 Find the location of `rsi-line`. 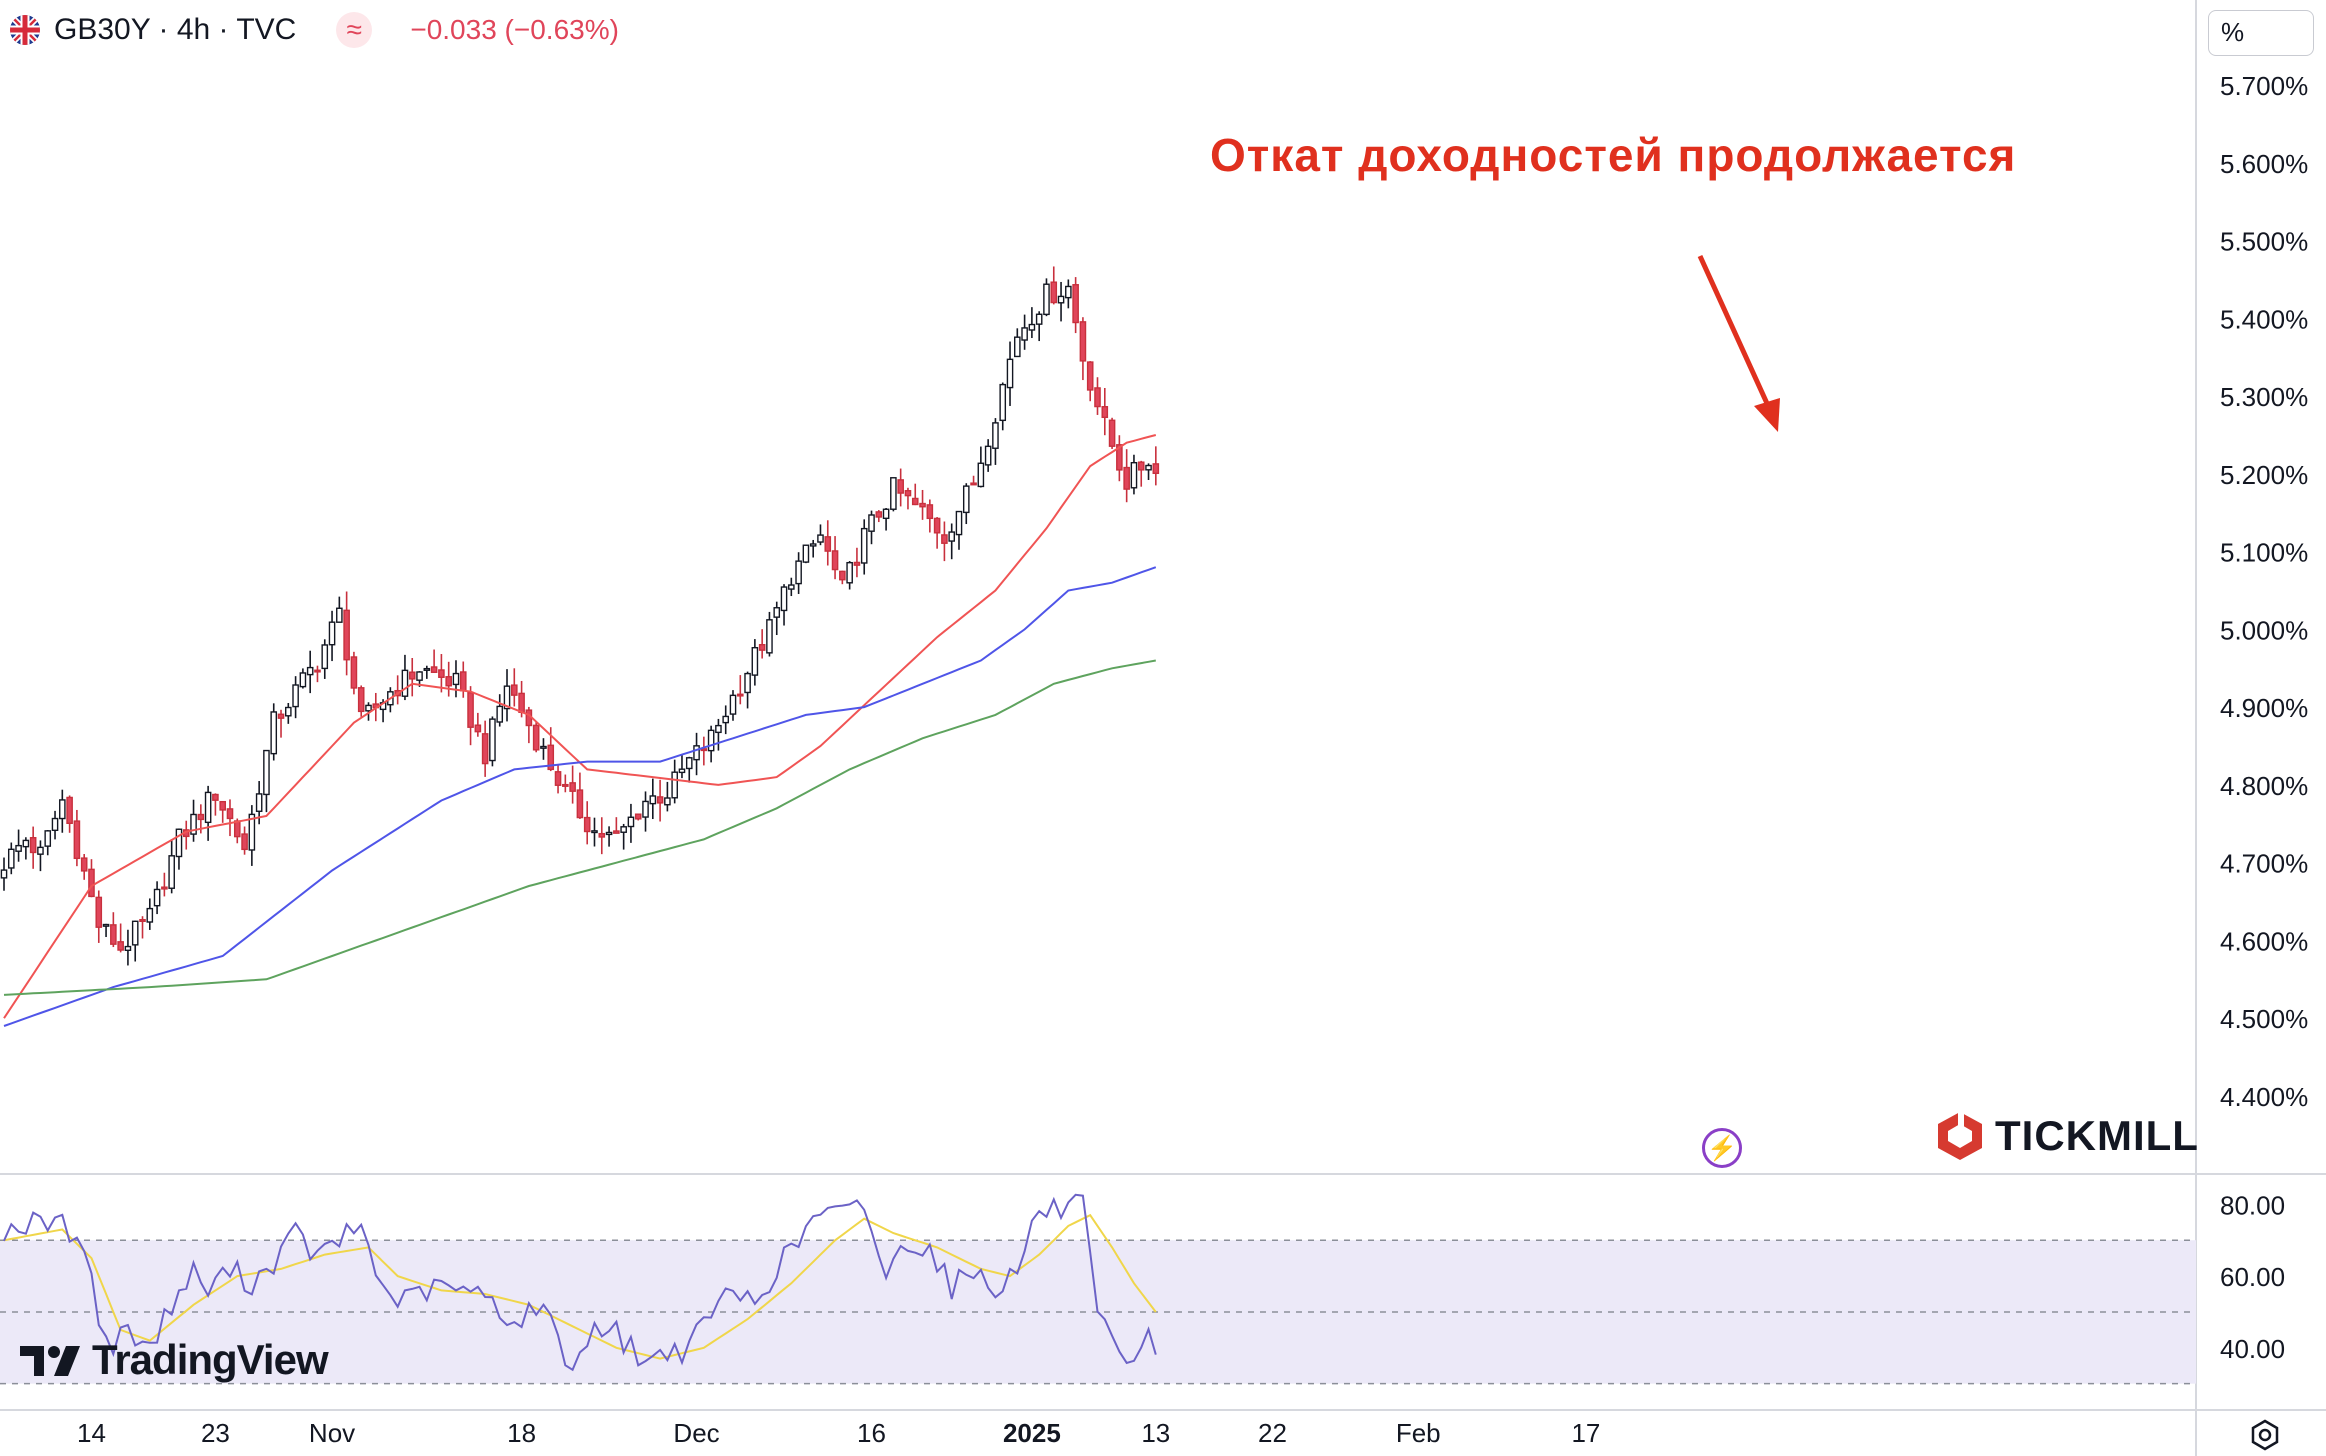

rsi-line is located at coordinates (580, 1282).